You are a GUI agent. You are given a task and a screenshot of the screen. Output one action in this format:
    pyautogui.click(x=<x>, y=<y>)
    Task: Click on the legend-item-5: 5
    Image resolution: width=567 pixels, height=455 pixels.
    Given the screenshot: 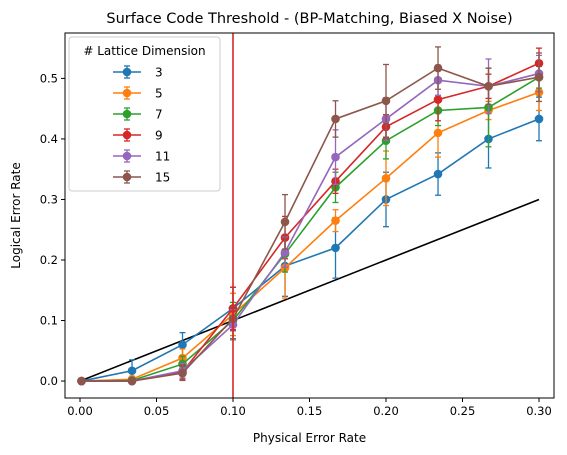 What is the action you would take?
    pyautogui.click(x=138, y=93)
    